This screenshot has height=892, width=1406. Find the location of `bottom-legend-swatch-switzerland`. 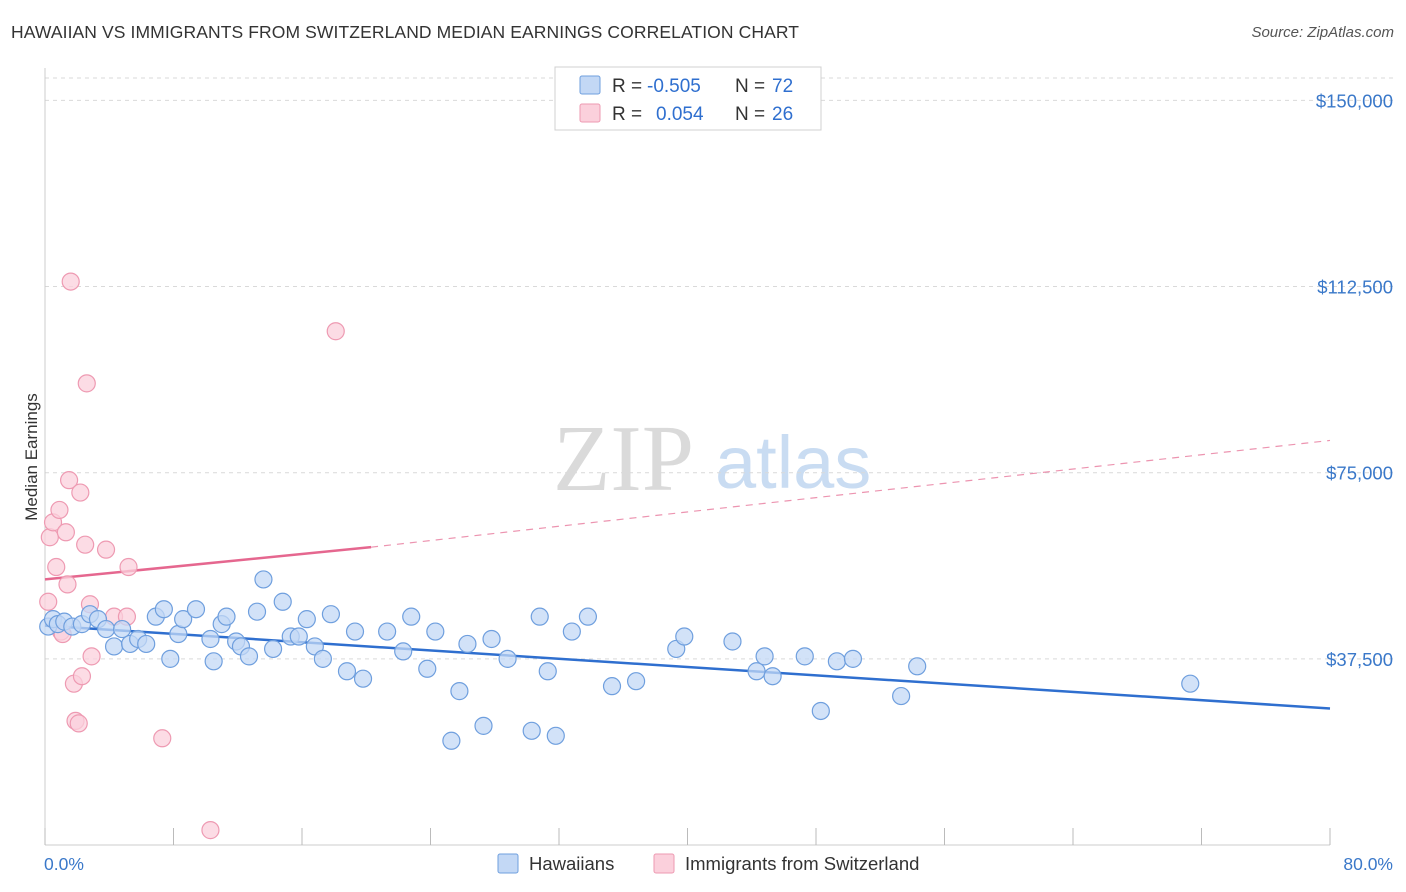

bottom-legend-swatch-switzerland is located at coordinates (664, 863).